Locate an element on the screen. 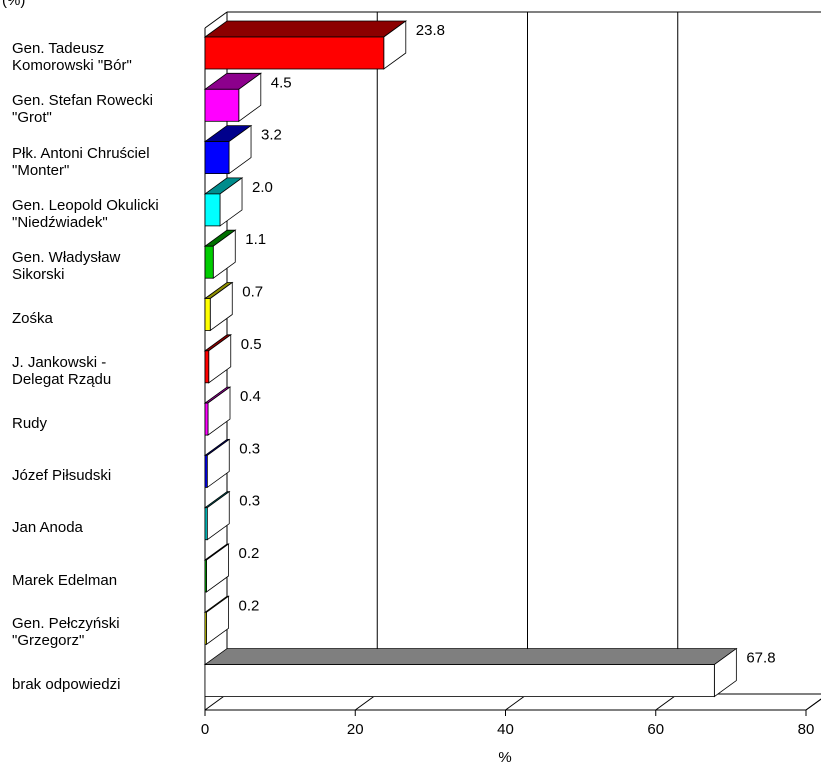 This screenshot has width=821, height=769. data-label-0: 23.8 is located at coordinates (430, 30).